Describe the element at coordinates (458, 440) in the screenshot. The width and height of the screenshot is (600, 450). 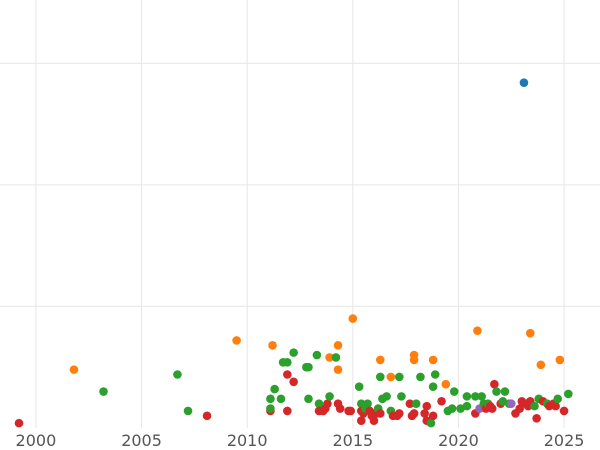
I see `x-tick-label: 2020` at that location.